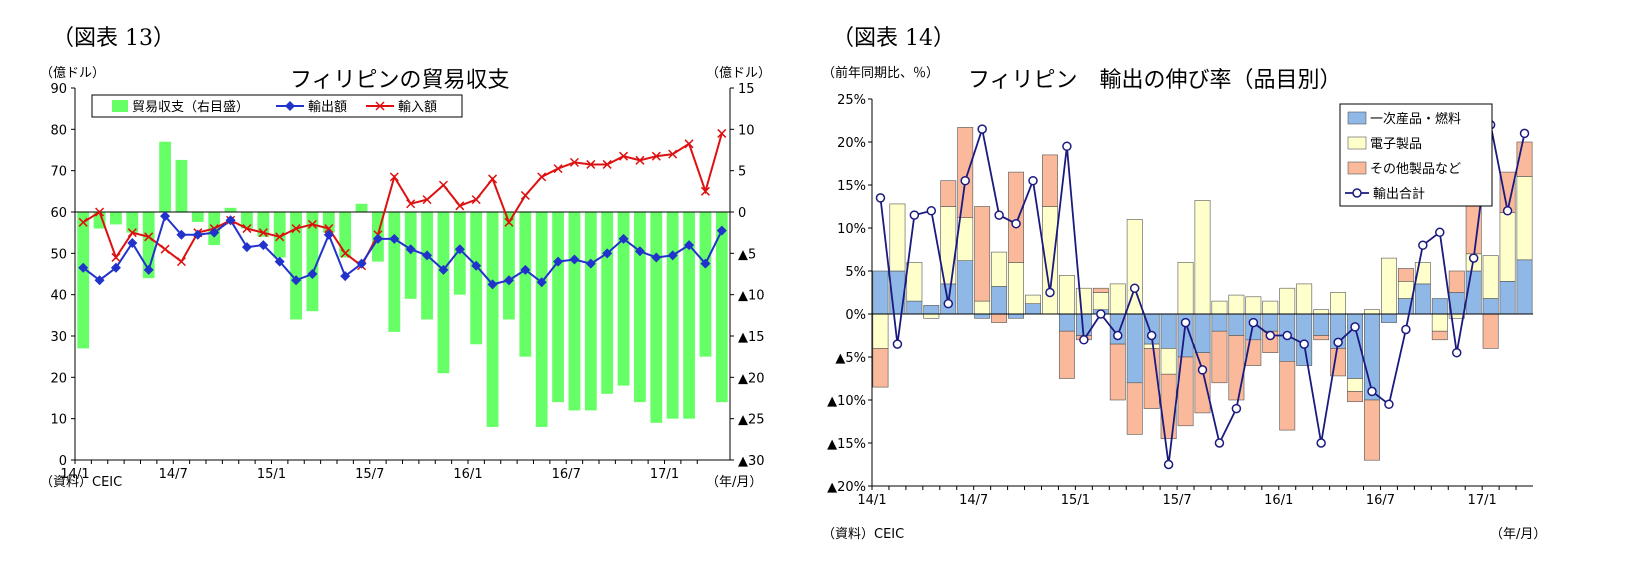  I want to click on left-tick-label: 60, so click(58, 213).